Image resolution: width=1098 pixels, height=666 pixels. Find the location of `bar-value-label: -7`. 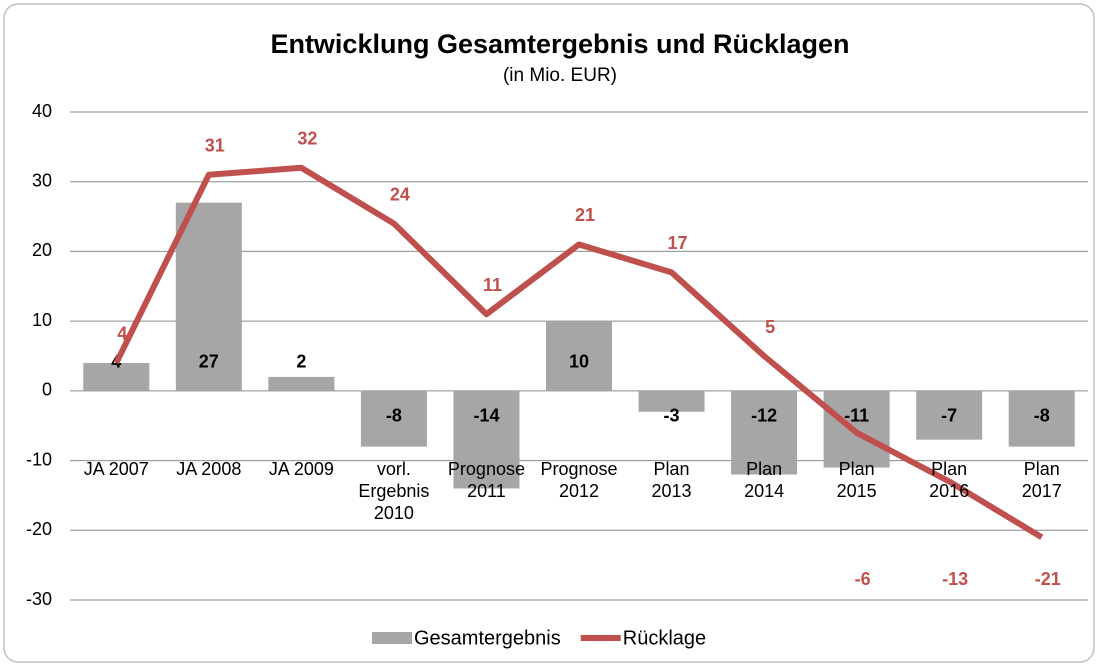

bar-value-label: -7 is located at coordinates (949, 416).